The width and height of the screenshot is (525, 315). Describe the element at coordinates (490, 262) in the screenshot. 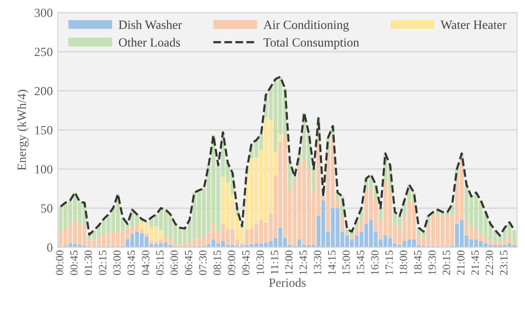

I see `x-tick-label: 22:30` at that location.